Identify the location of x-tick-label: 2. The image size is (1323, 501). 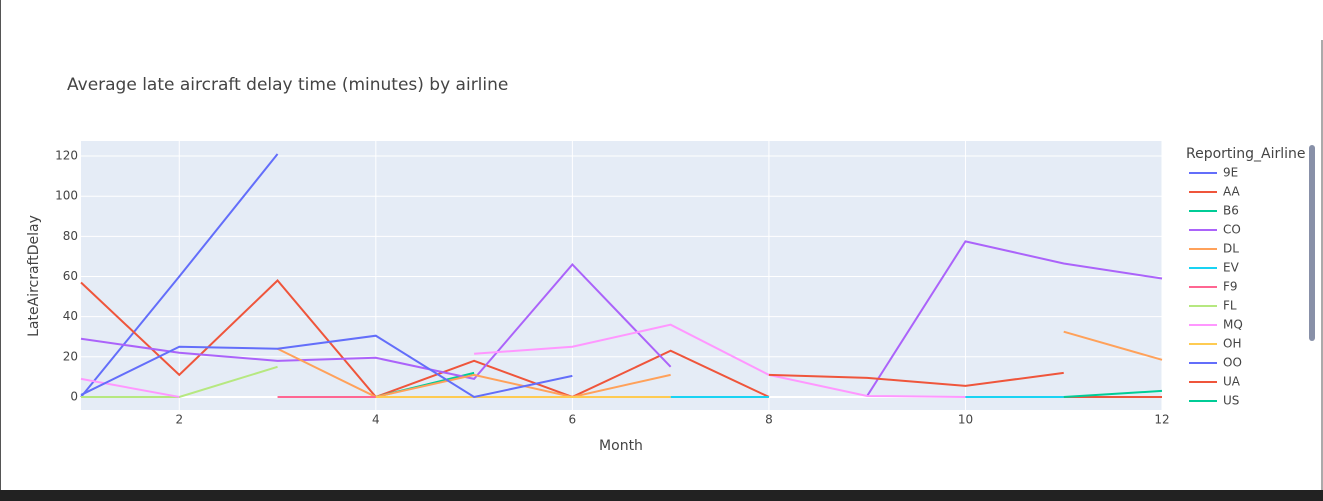
(179, 420).